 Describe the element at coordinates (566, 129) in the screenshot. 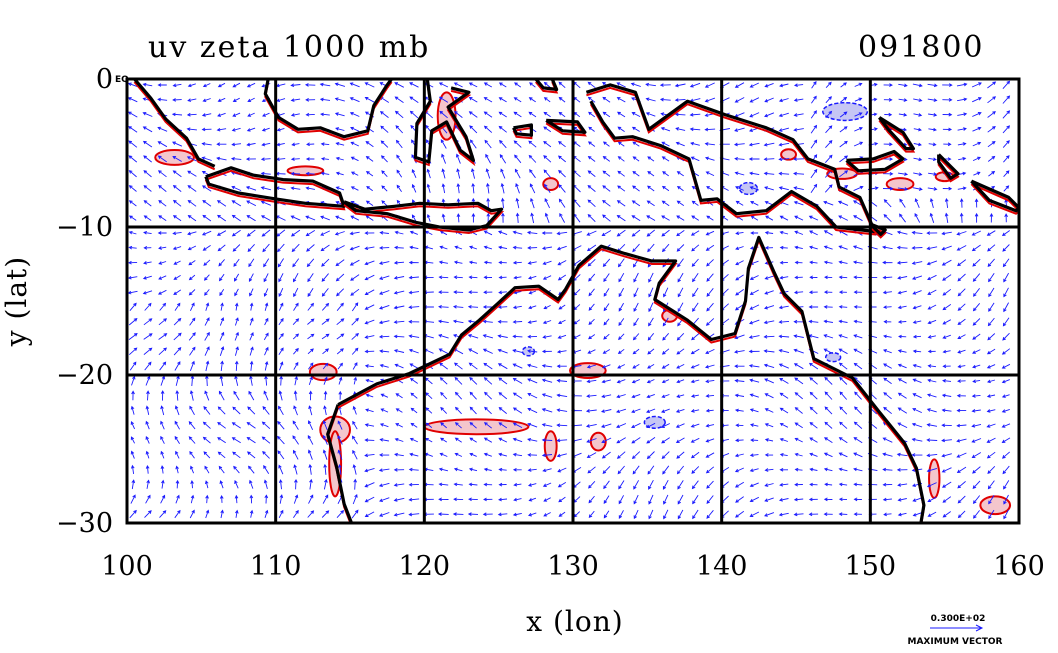

I see `coast-contour-seram` at that location.